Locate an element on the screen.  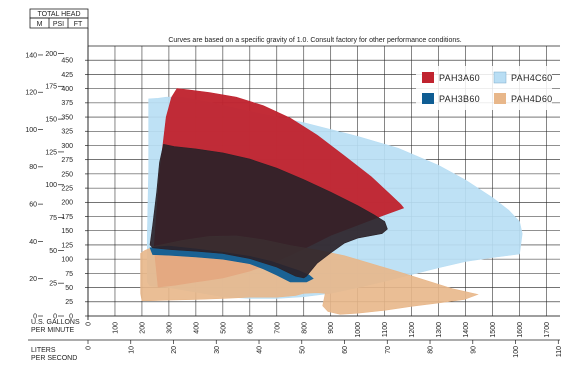
gpm-tick-label: 1200 is located at coordinates (412, 330).